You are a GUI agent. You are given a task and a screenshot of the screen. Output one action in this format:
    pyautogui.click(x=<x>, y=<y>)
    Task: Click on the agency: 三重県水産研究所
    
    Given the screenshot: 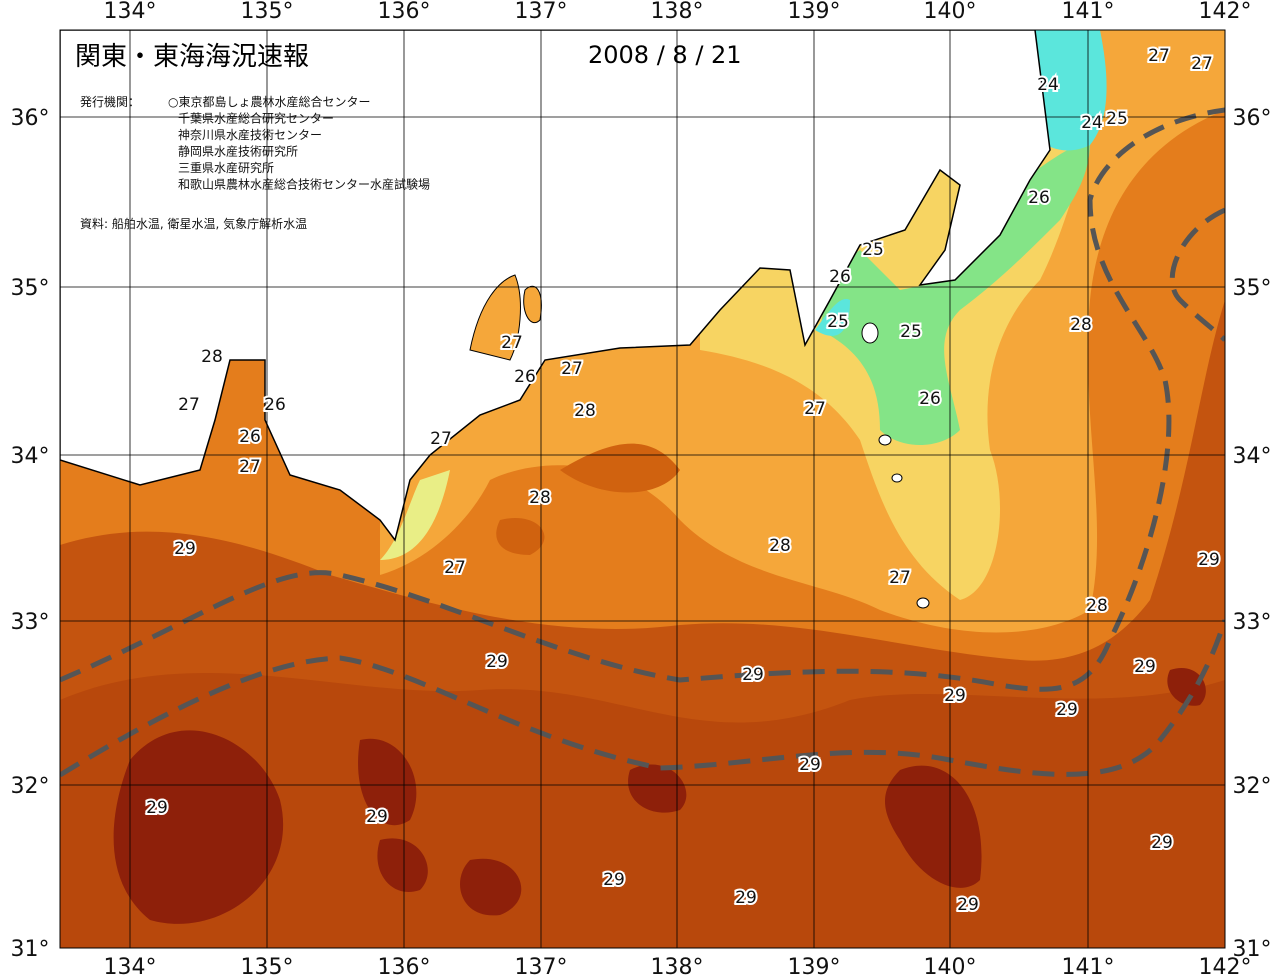 What is the action you would take?
    pyautogui.click(x=226, y=167)
    